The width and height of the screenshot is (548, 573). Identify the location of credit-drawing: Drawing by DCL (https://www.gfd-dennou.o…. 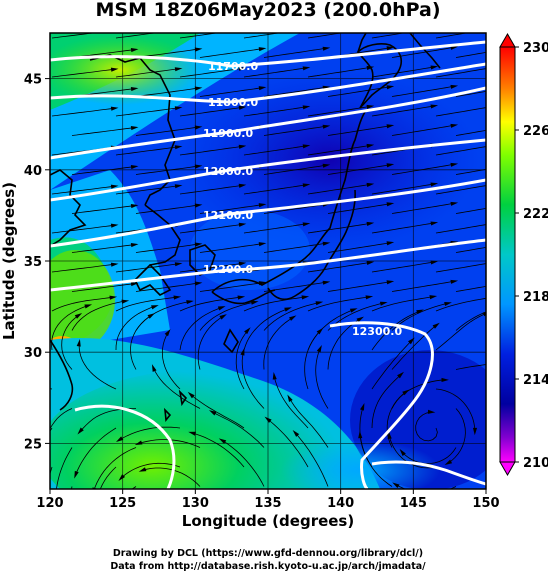
(268, 553).